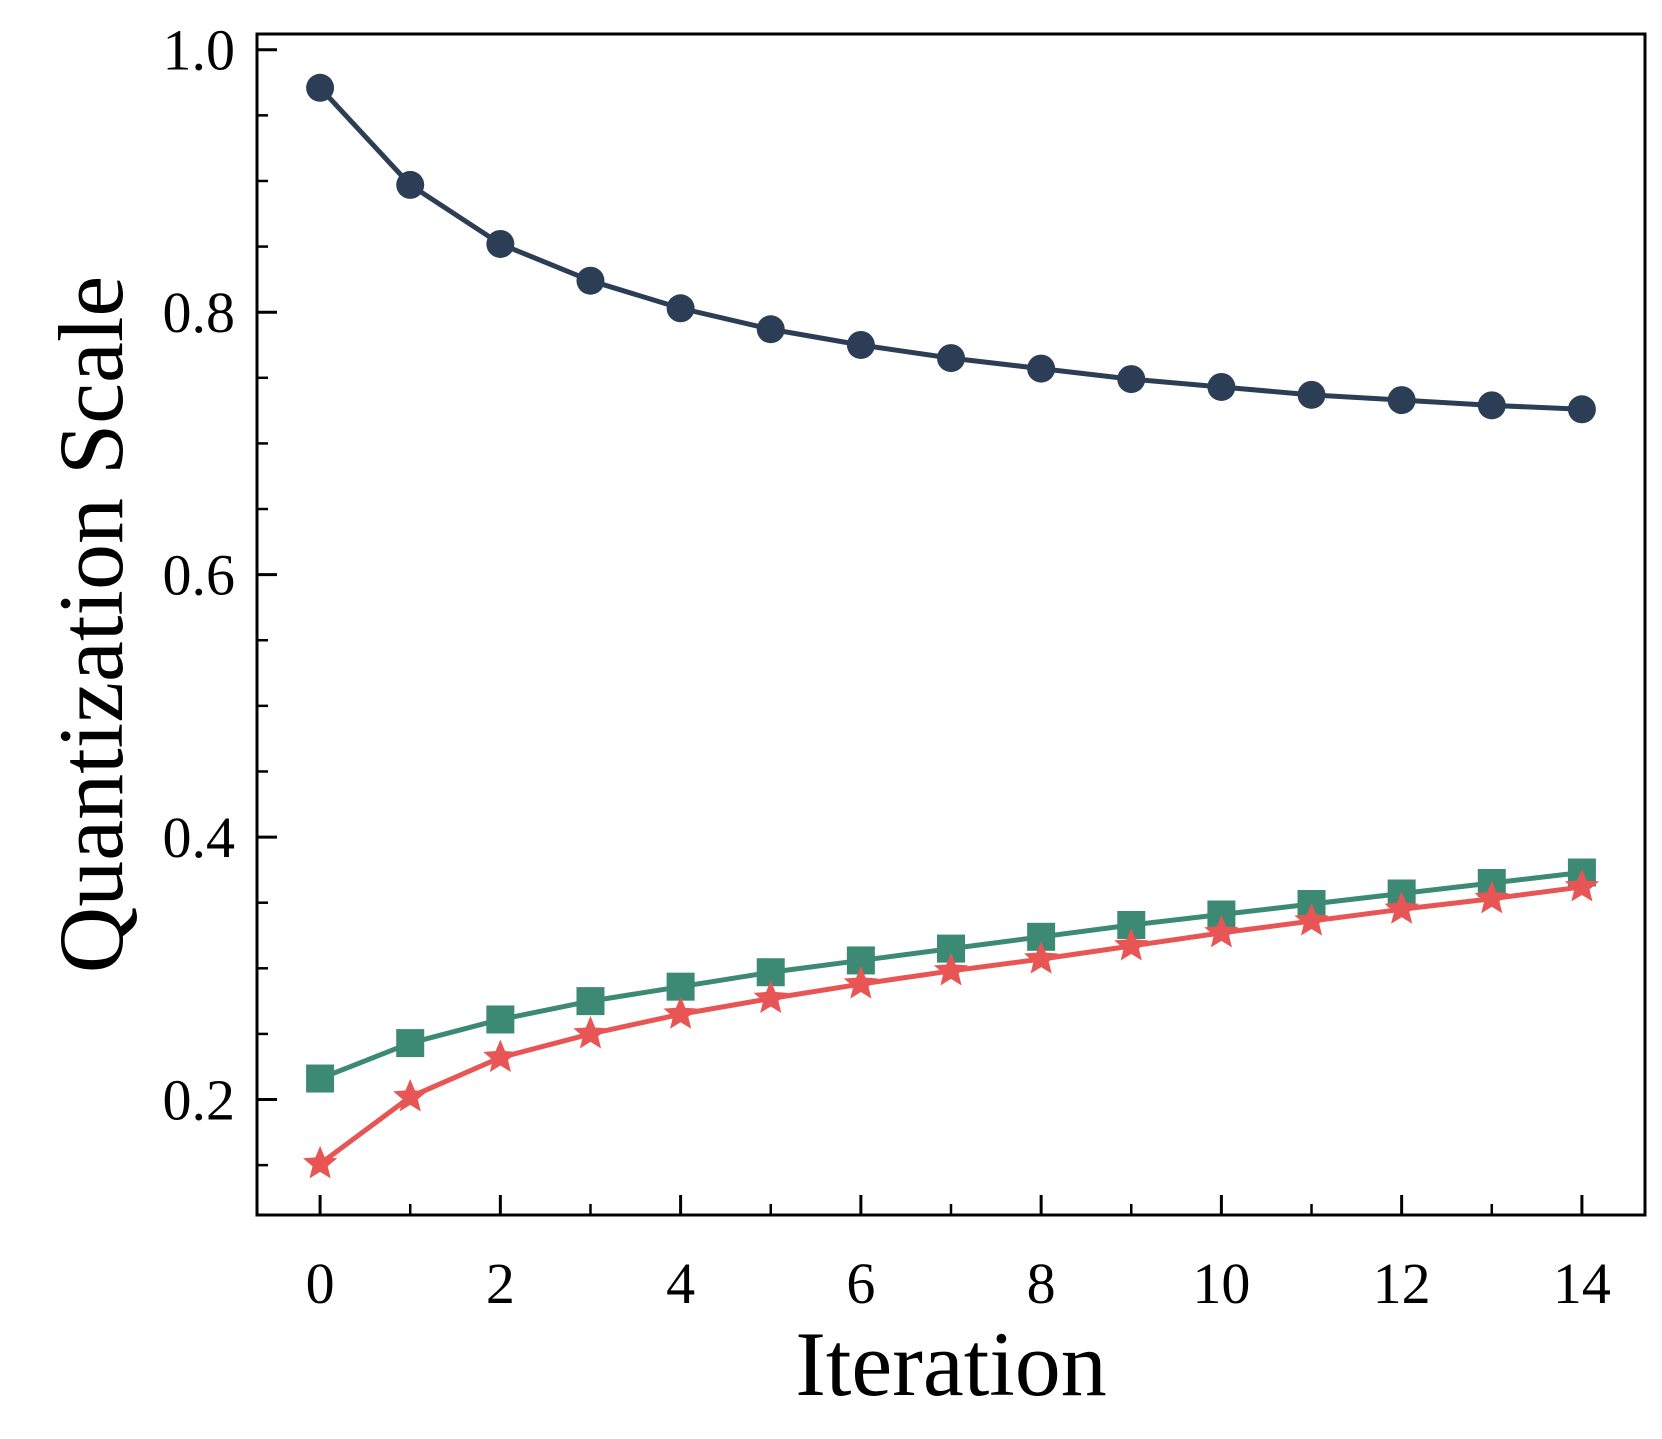 The height and width of the screenshot is (1439, 1662). What do you see at coordinates (199, 1100) in the screenshot?
I see `y-tick-label: 0.2` at bounding box center [199, 1100].